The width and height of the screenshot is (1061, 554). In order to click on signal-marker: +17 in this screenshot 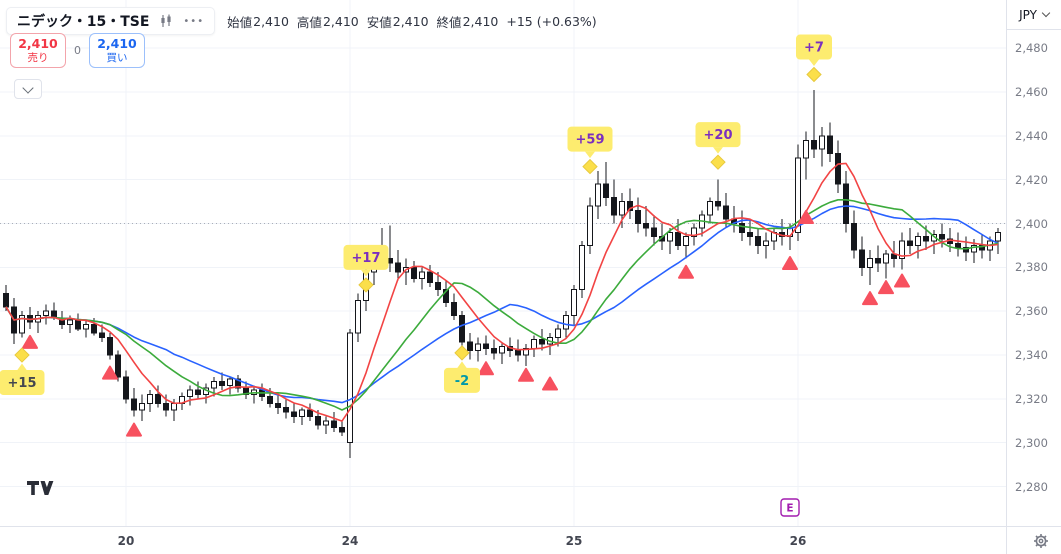, I will do `click(366, 268)`.